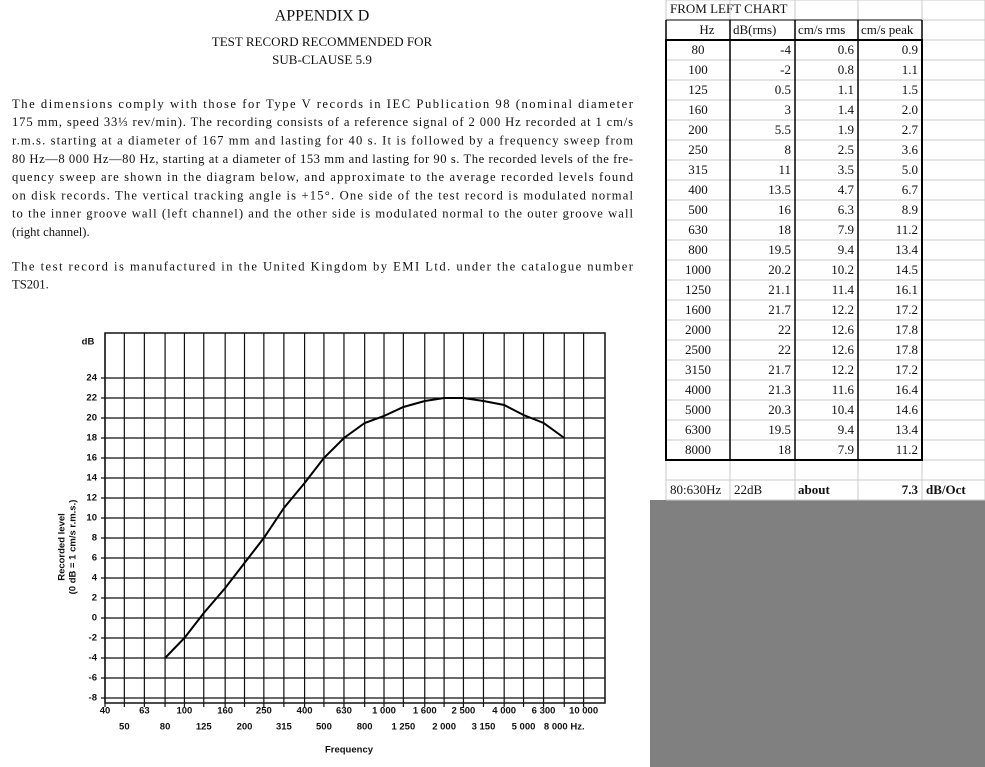 Image resolution: width=985 pixels, height=767 pixels. I want to click on column-header: cm/s rms, so click(821, 29).